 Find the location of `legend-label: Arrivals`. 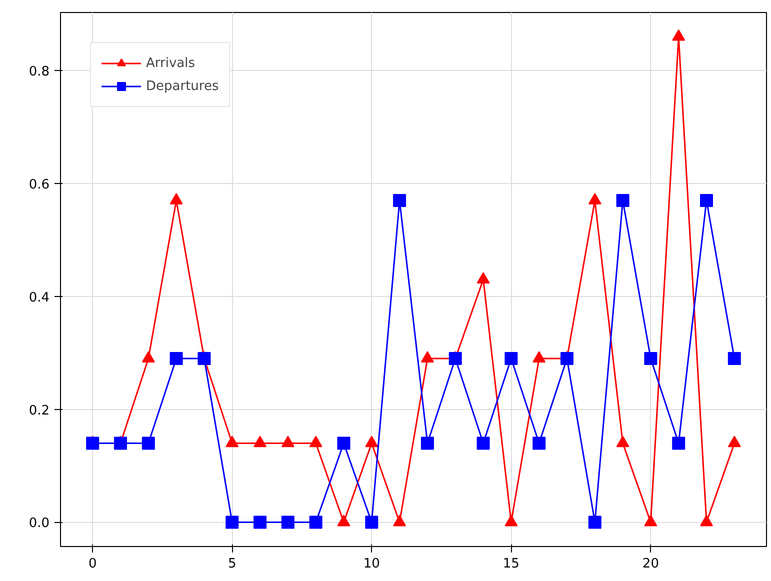

legend-label: Arrivals is located at coordinates (171, 63).